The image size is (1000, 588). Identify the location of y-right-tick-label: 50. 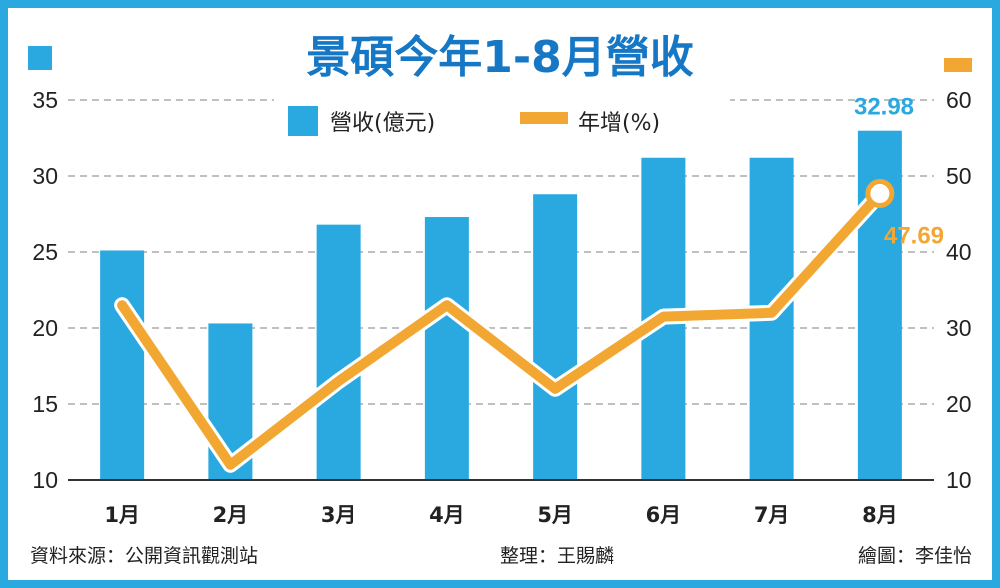
(959, 176).